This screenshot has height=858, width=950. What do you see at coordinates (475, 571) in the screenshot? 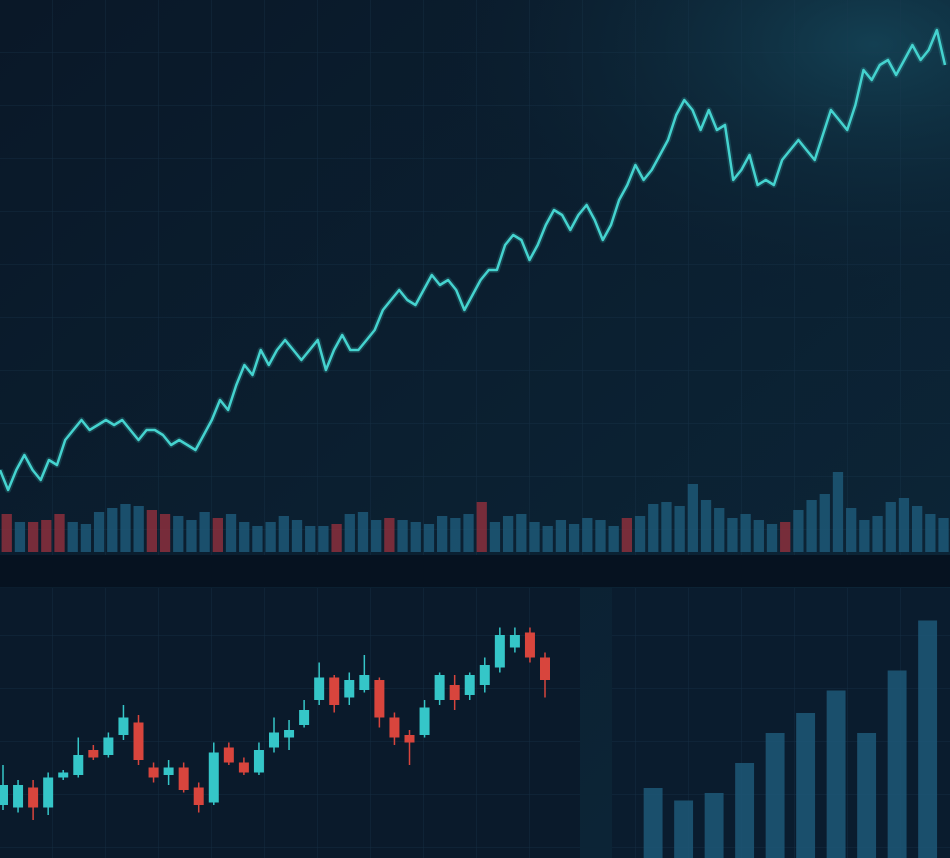
I see `separator` at bounding box center [475, 571].